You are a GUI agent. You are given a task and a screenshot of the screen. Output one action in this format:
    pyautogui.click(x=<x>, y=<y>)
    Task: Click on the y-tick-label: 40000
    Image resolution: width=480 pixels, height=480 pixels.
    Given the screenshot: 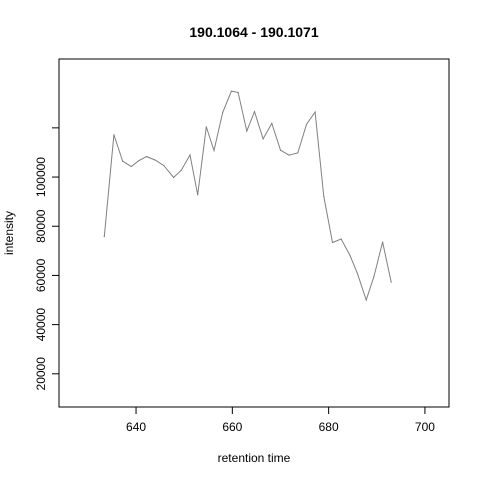 What is the action you would take?
    pyautogui.click(x=41, y=325)
    